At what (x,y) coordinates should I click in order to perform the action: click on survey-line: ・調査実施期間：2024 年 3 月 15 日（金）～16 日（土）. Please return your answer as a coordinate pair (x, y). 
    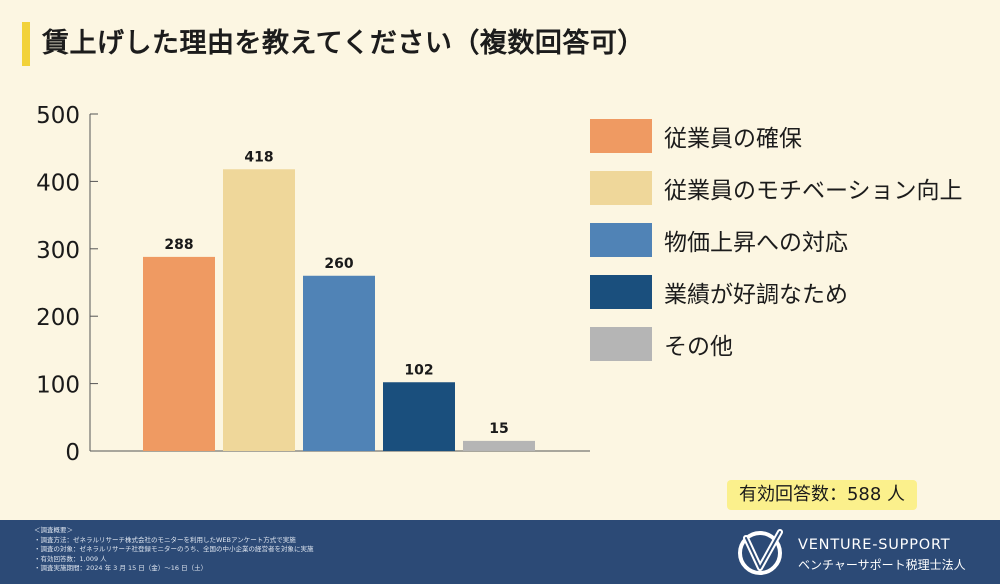
    Looking at the image, I should click on (121, 568).